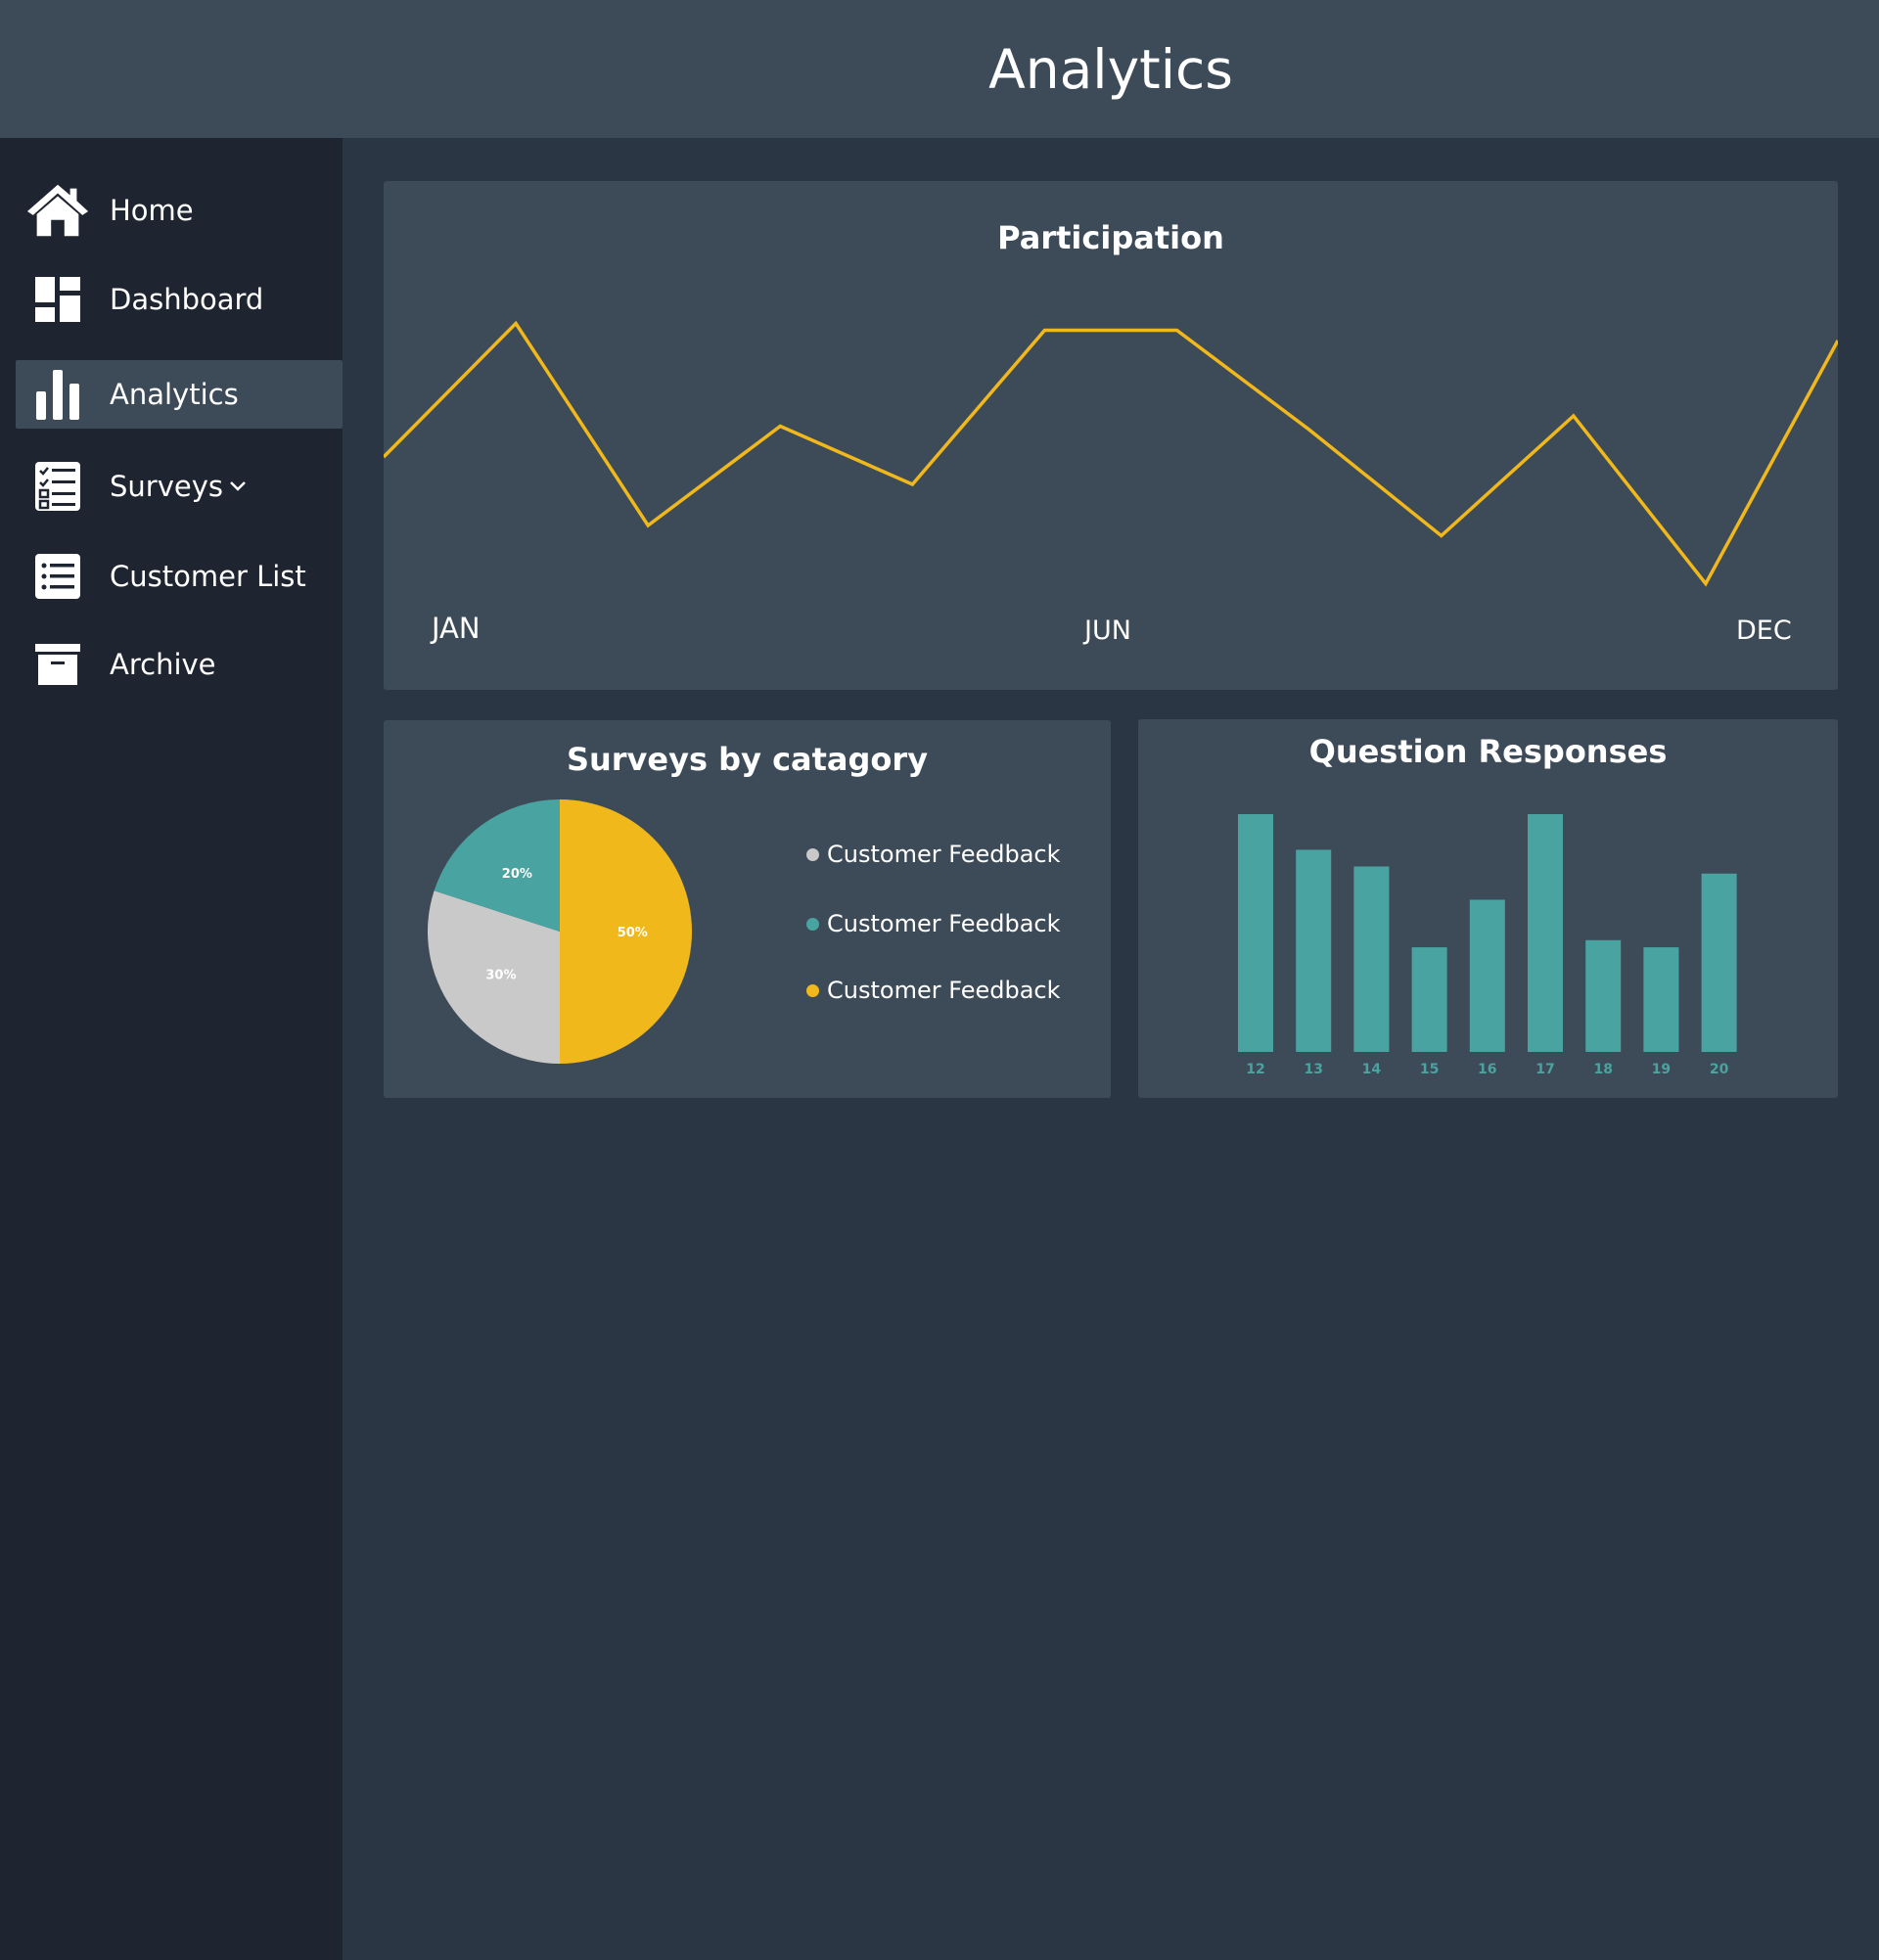 The height and width of the screenshot is (1960, 1879). I want to click on question-responses-bar-chart: 12 13 14 15 16 17 18 19 20, so click(1487, 945).